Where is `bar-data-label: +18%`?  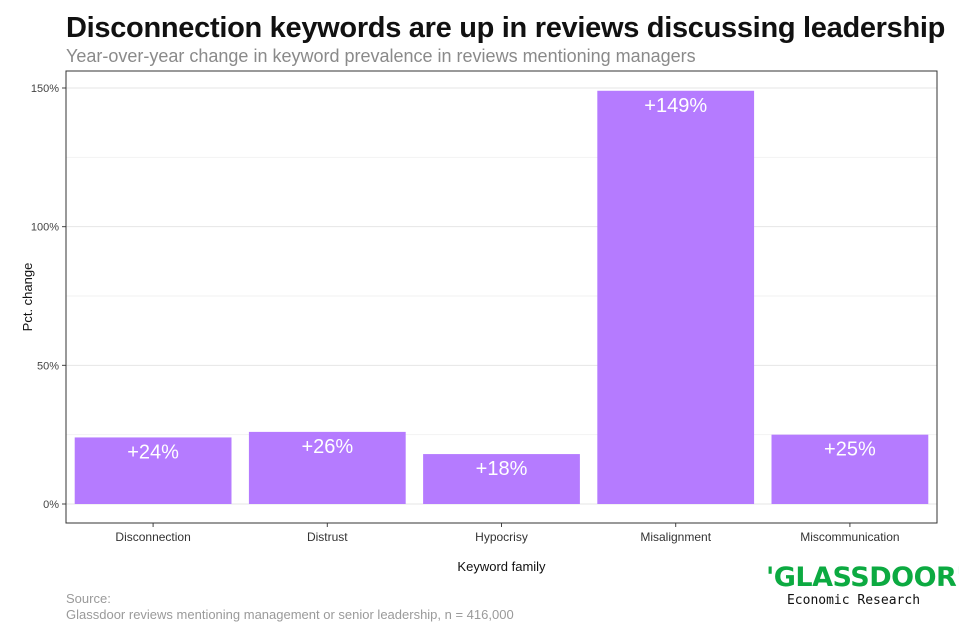
bar-data-label: +18% is located at coordinates (502, 469).